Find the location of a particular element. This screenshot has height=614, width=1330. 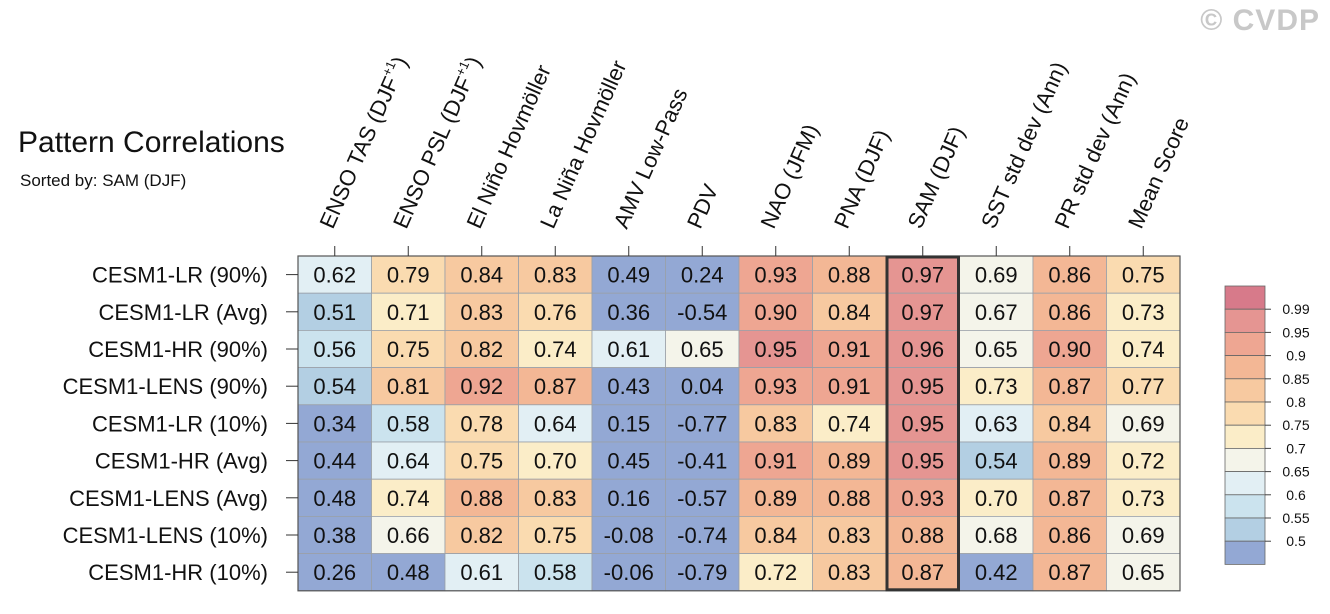

row-label: CESM1-LR (10%) is located at coordinates (180, 423).